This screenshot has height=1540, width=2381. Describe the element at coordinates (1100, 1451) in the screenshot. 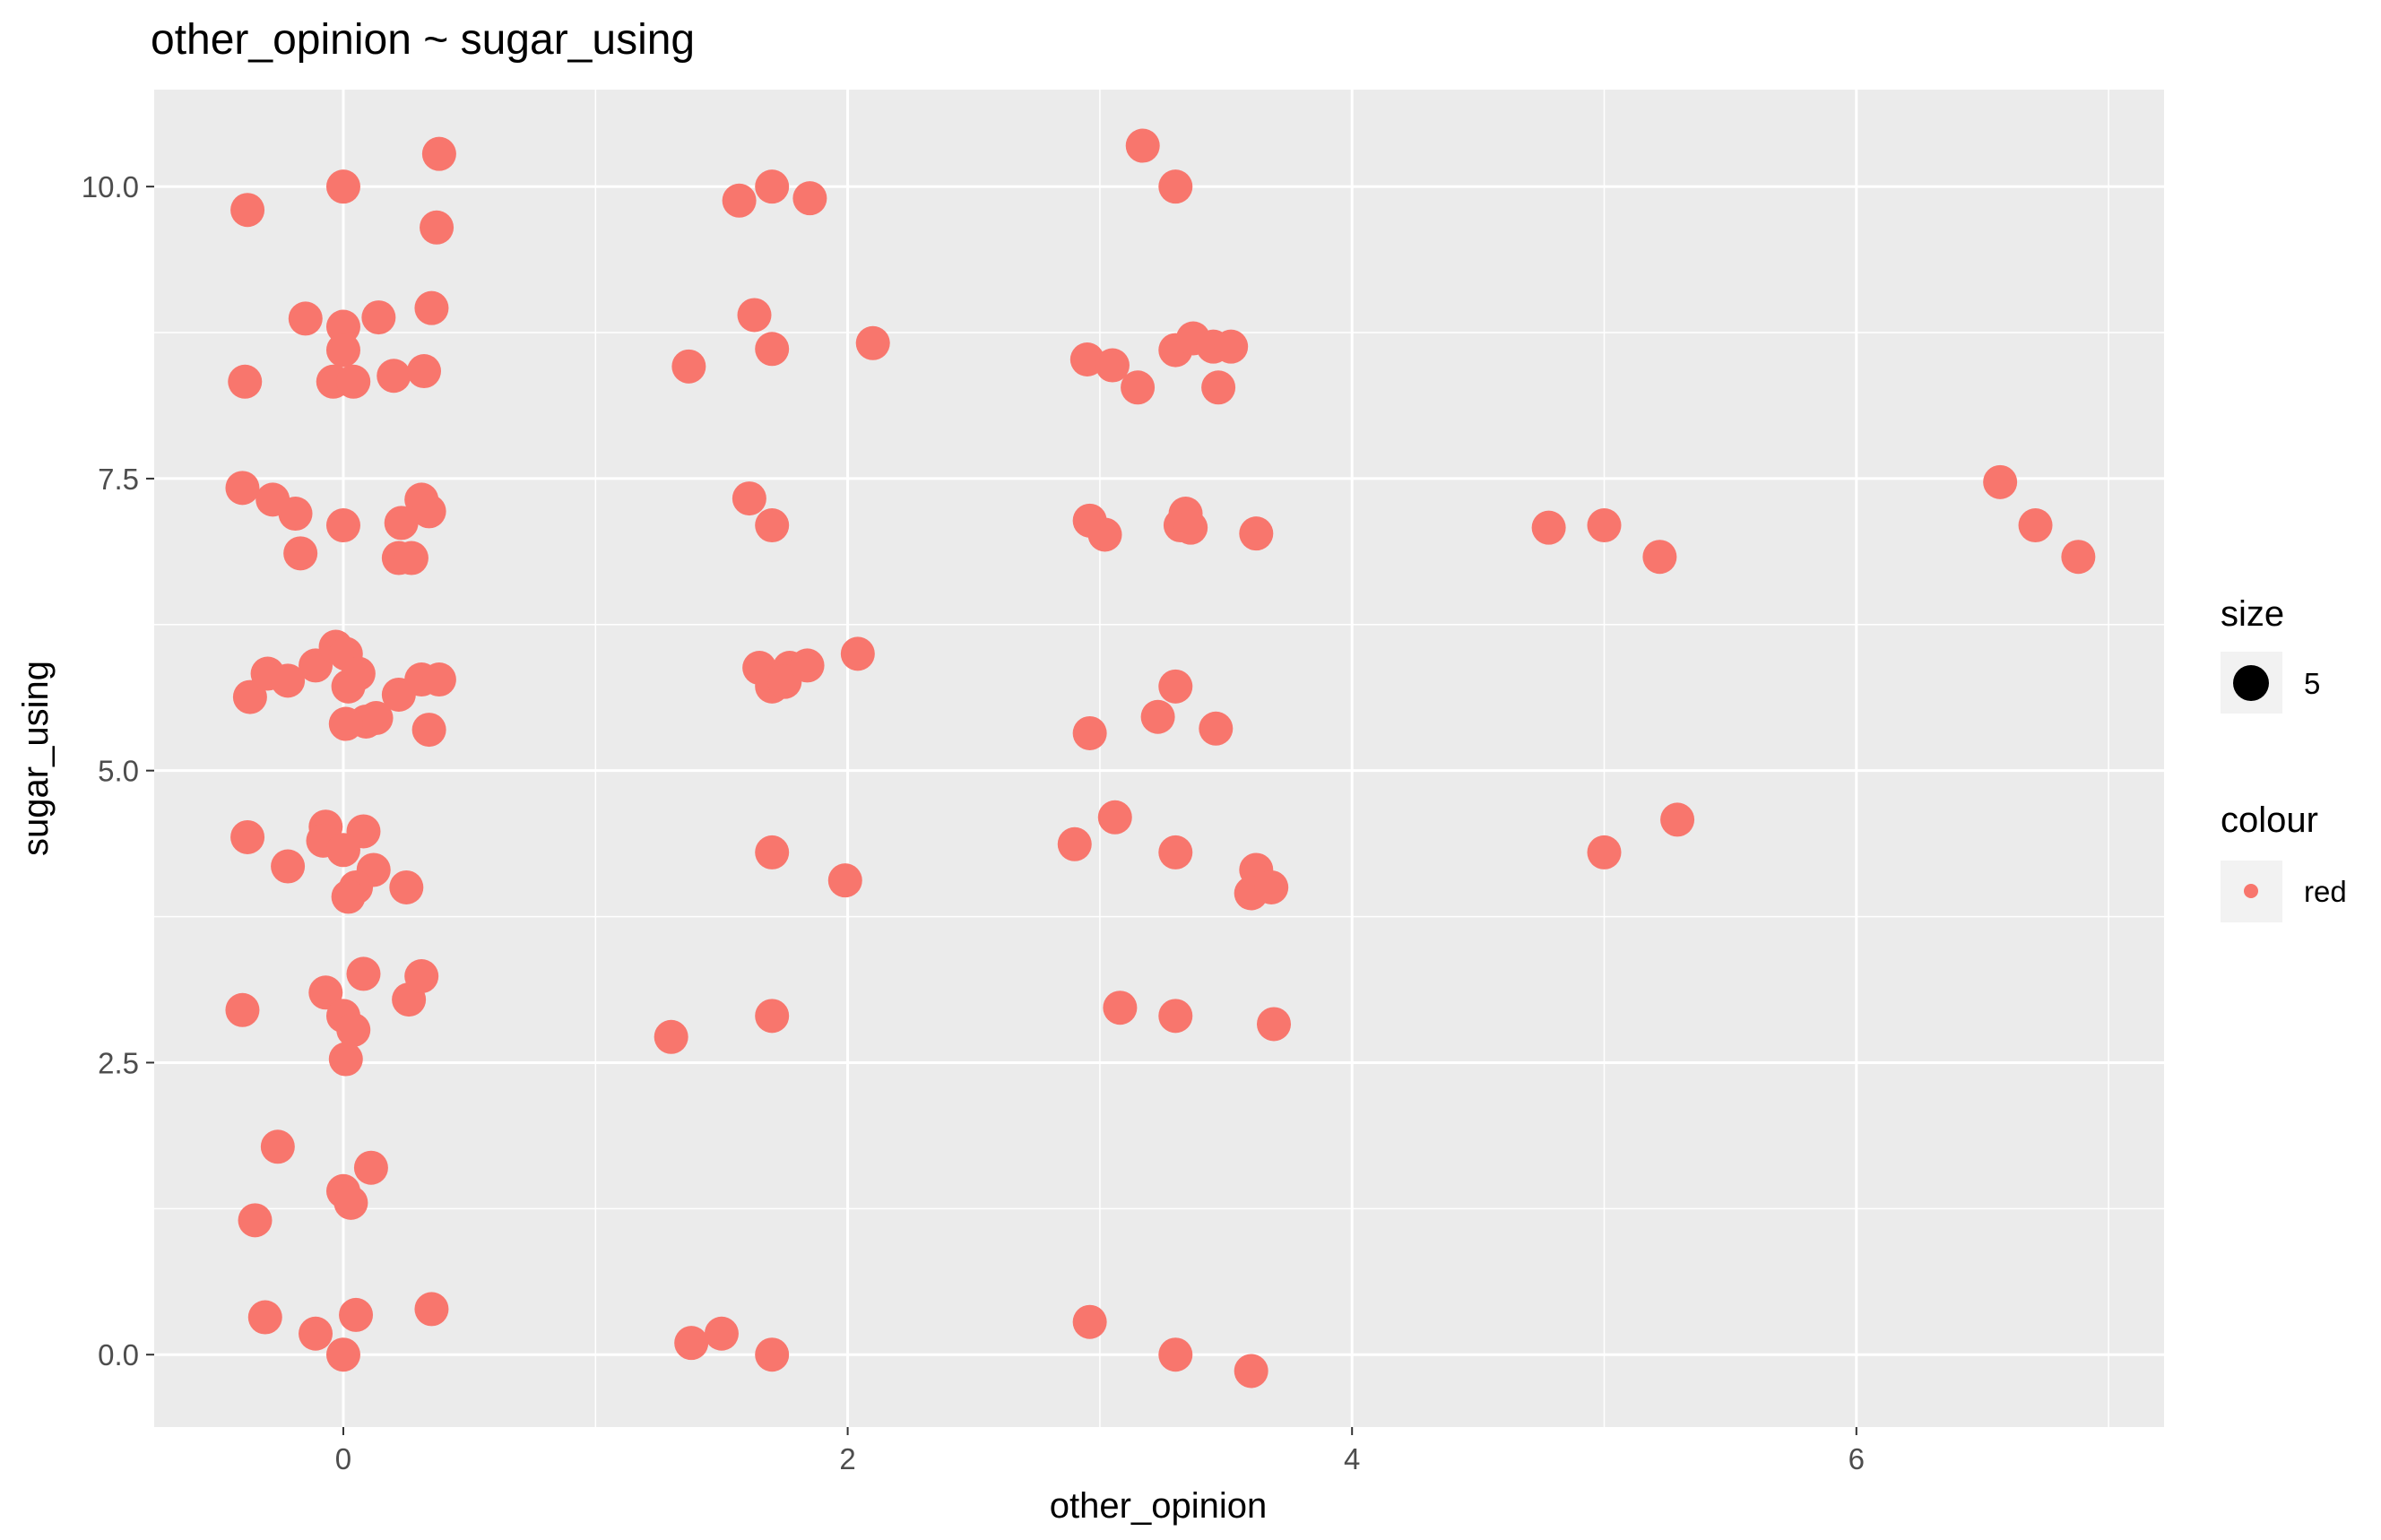

I see `x-axis-ticks: 0 2 4 6` at that location.